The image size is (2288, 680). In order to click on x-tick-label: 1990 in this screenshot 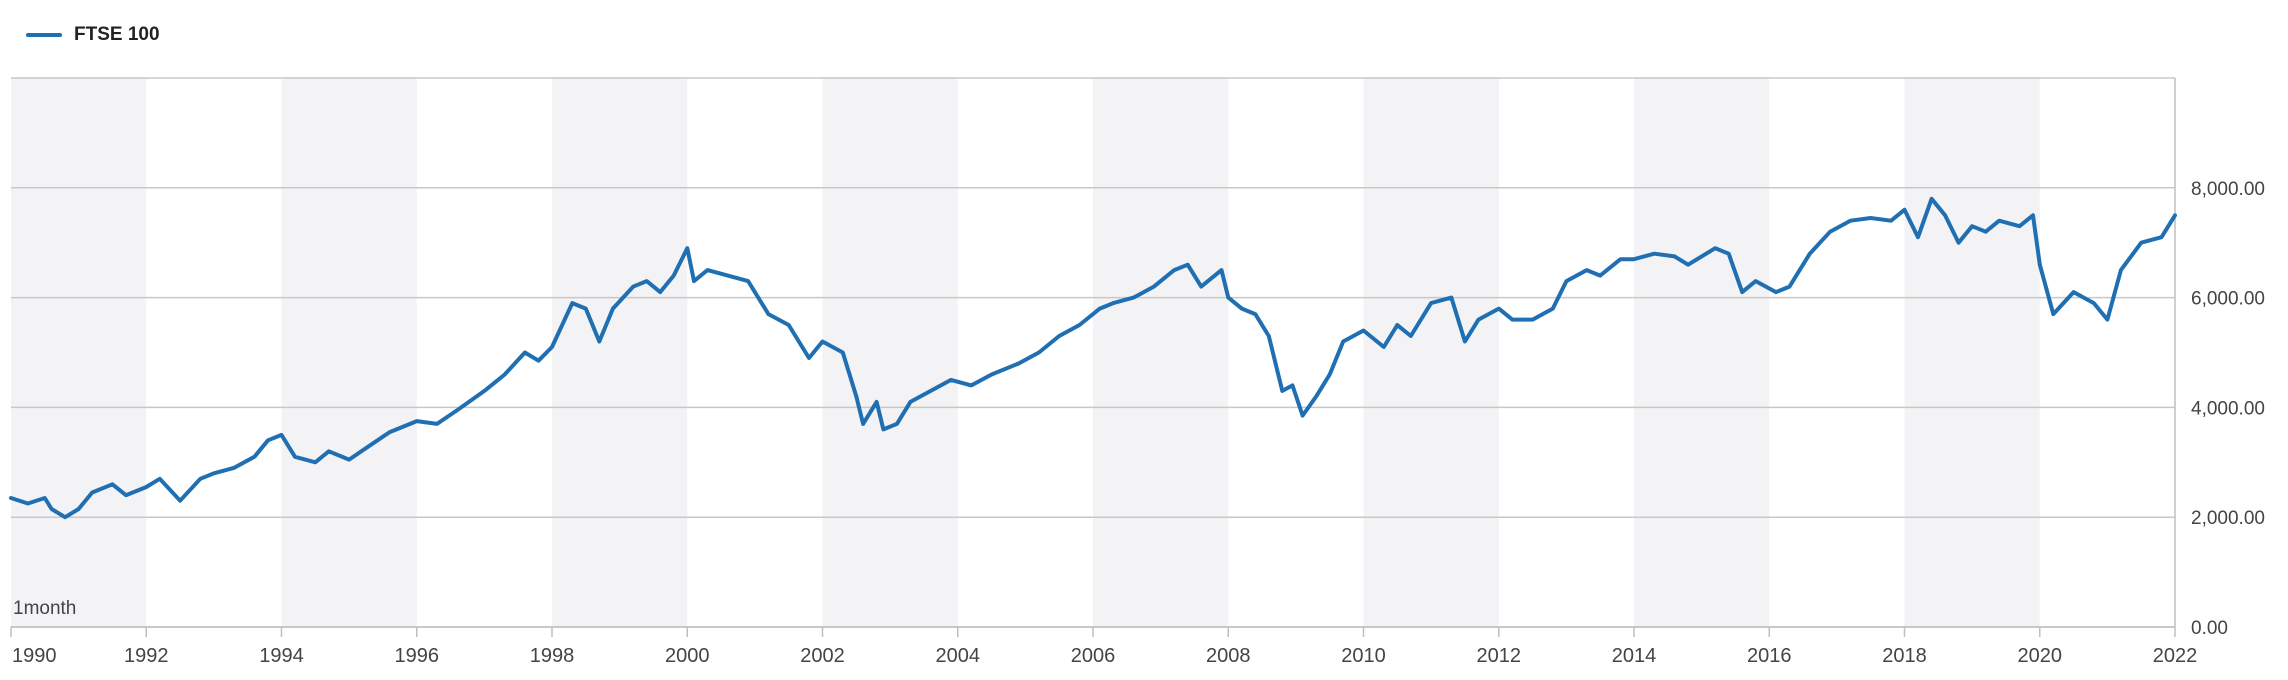, I will do `click(34, 656)`.